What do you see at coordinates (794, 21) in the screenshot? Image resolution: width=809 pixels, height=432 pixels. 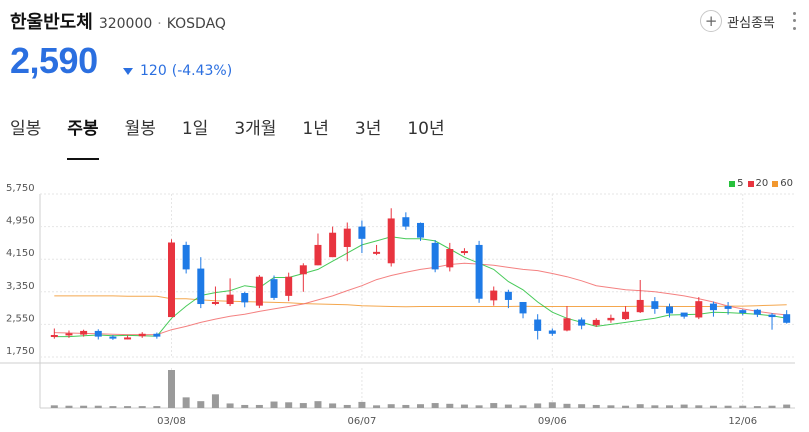 I see `more-options-icon` at bounding box center [794, 21].